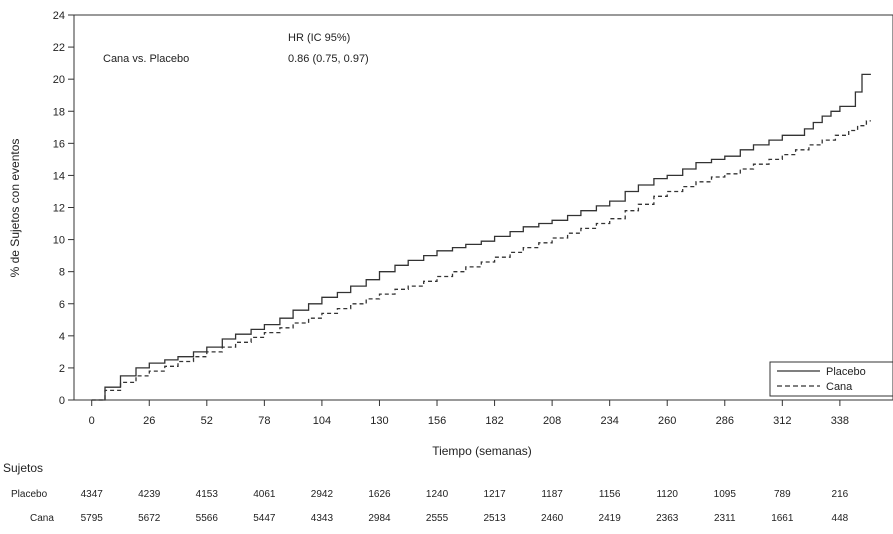  Describe the element at coordinates (846, 372) in the screenshot. I see `legend-label-placebo: Placebo` at that location.